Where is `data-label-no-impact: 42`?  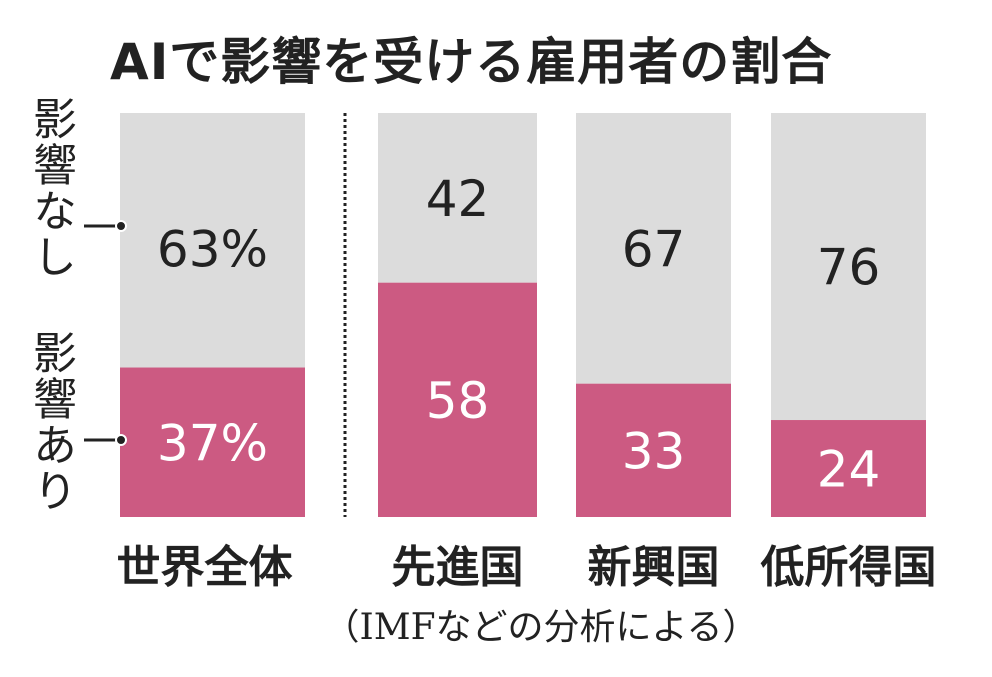 data-label-no-impact: 42 is located at coordinates (458, 199).